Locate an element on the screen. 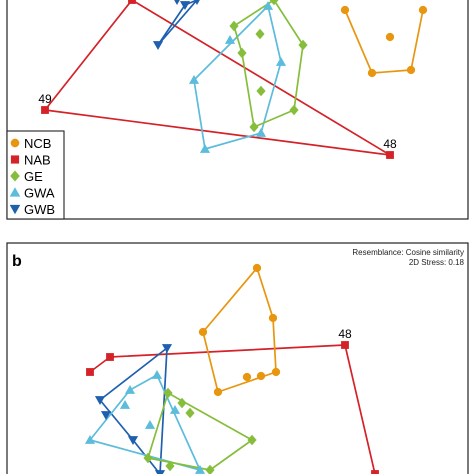  legend-gwa-marker is located at coordinates (15, 192).